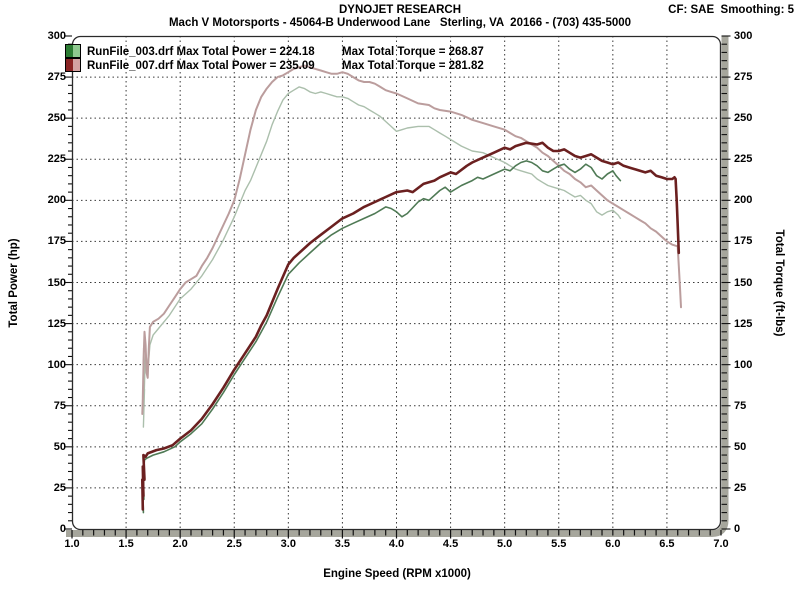  I want to click on torque-axis-tick-label: 250, so click(743, 118).